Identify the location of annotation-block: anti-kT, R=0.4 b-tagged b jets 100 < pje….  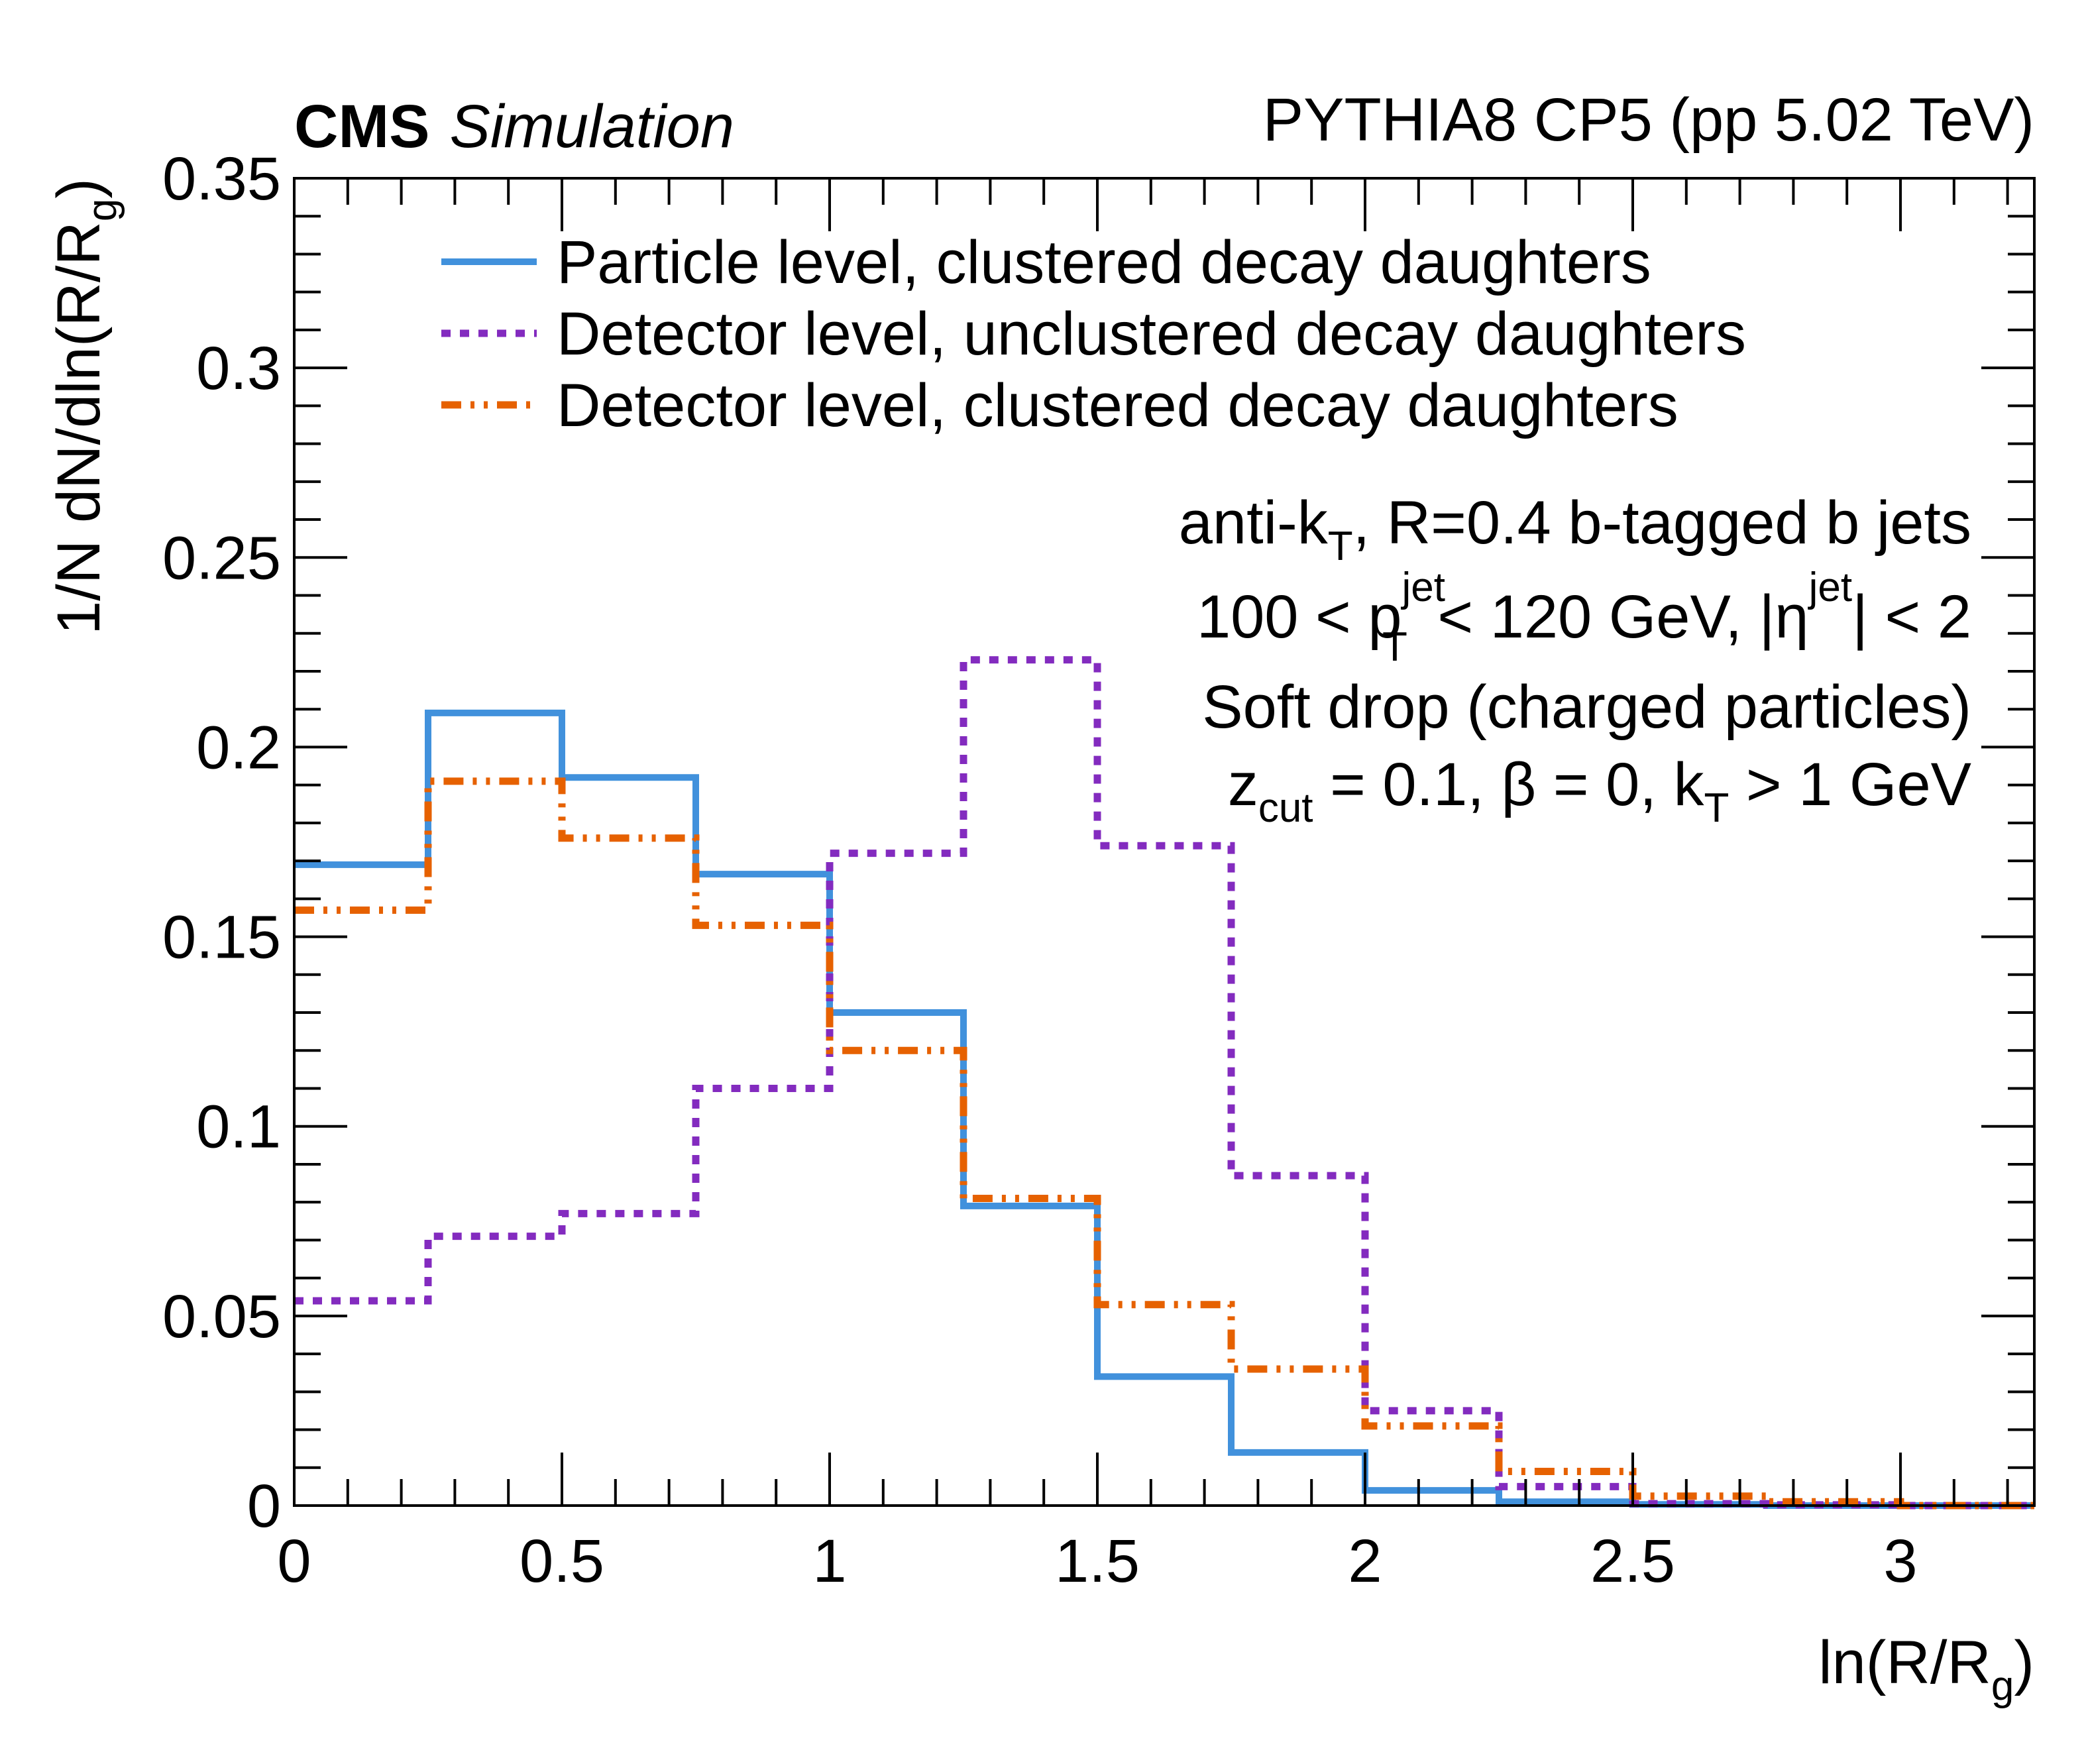
(1575, 660).